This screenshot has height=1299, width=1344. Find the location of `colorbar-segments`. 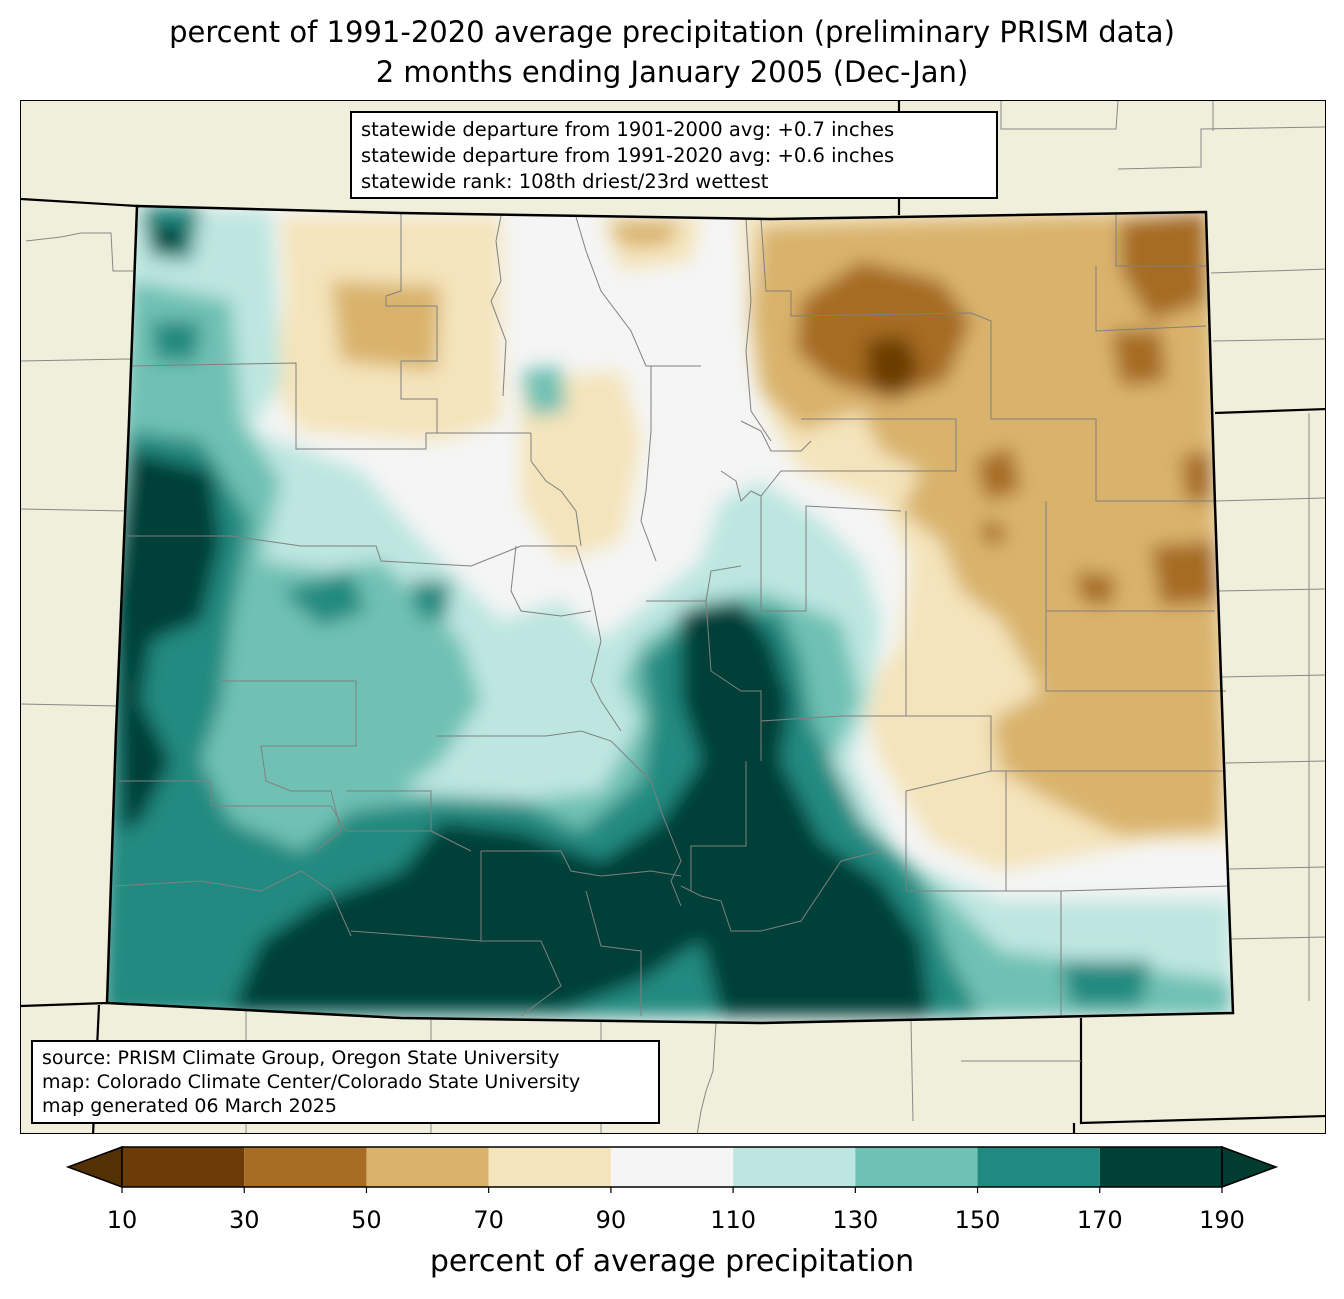

colorbar-segments is located at coordinates (672, 1169).